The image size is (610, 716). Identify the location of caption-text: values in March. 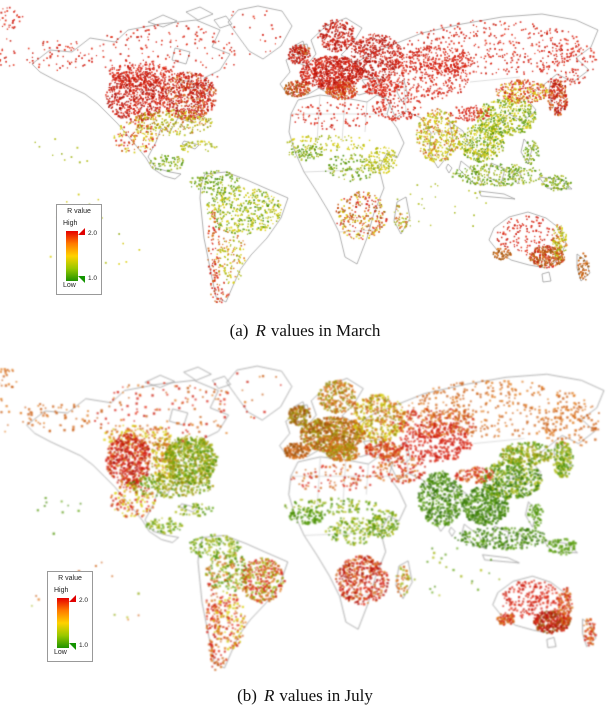
(325, 330).